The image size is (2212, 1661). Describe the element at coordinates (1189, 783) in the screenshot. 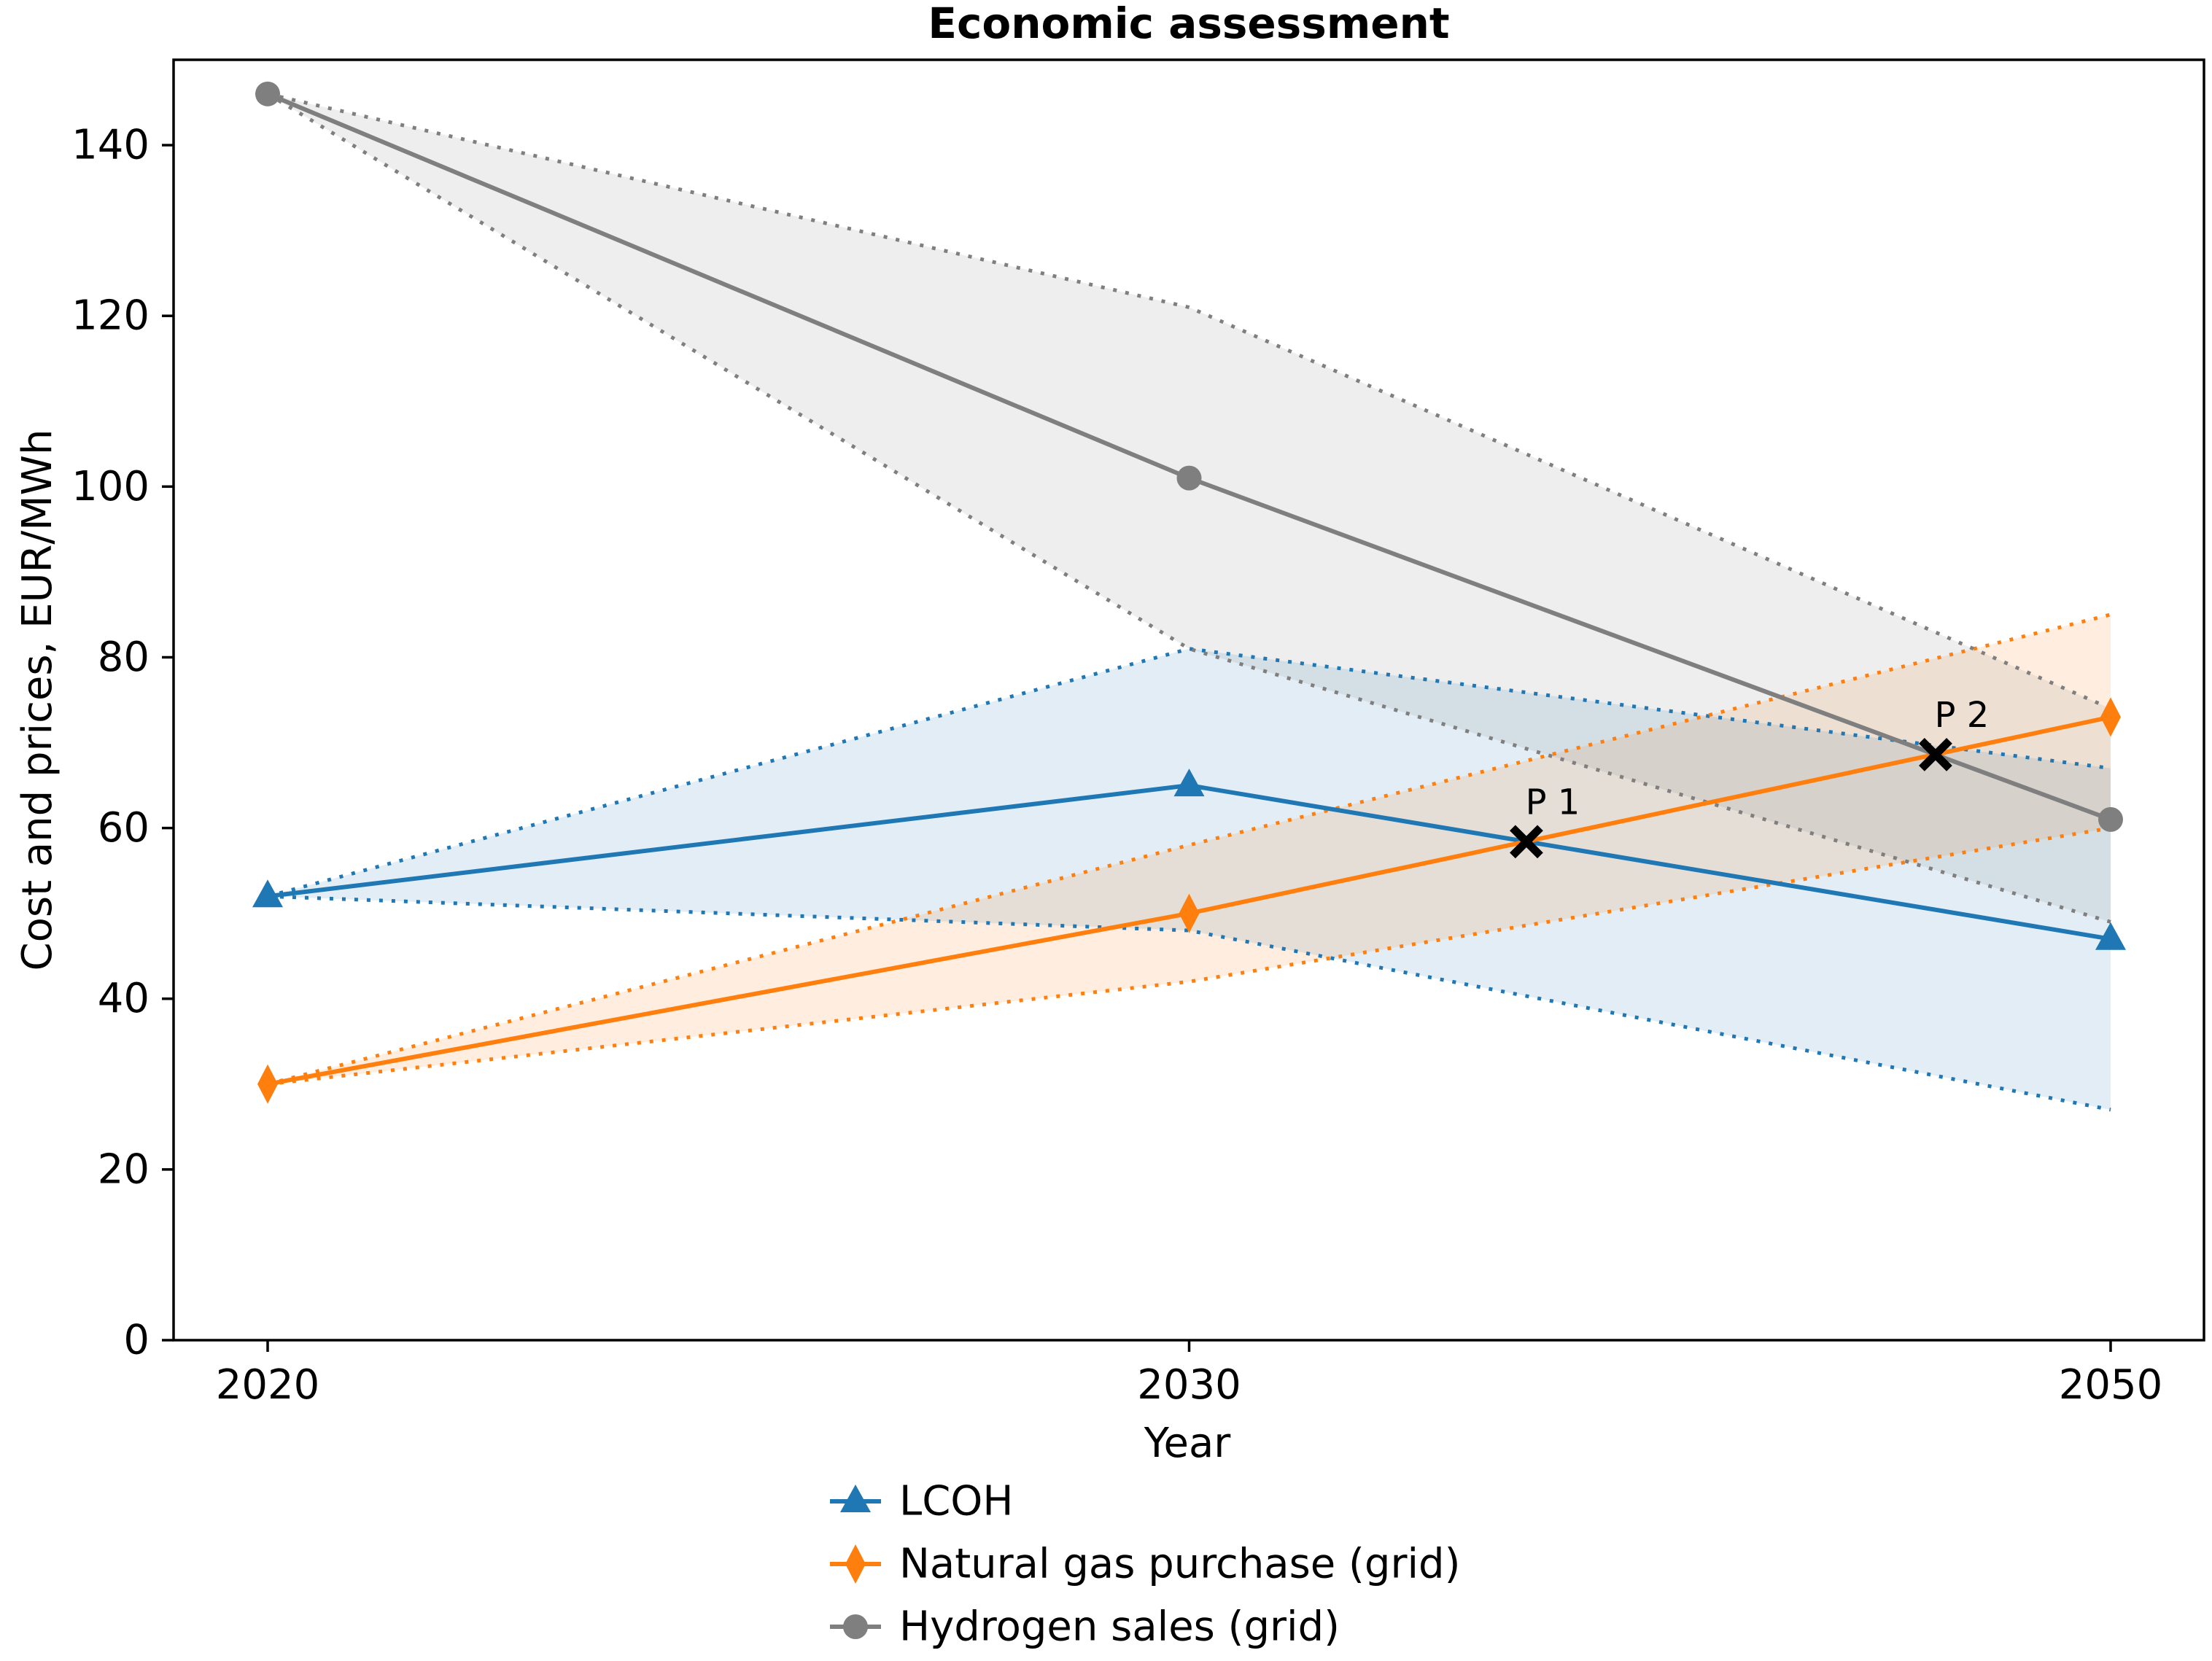

I see `marker-lcoh-2030` at that location.